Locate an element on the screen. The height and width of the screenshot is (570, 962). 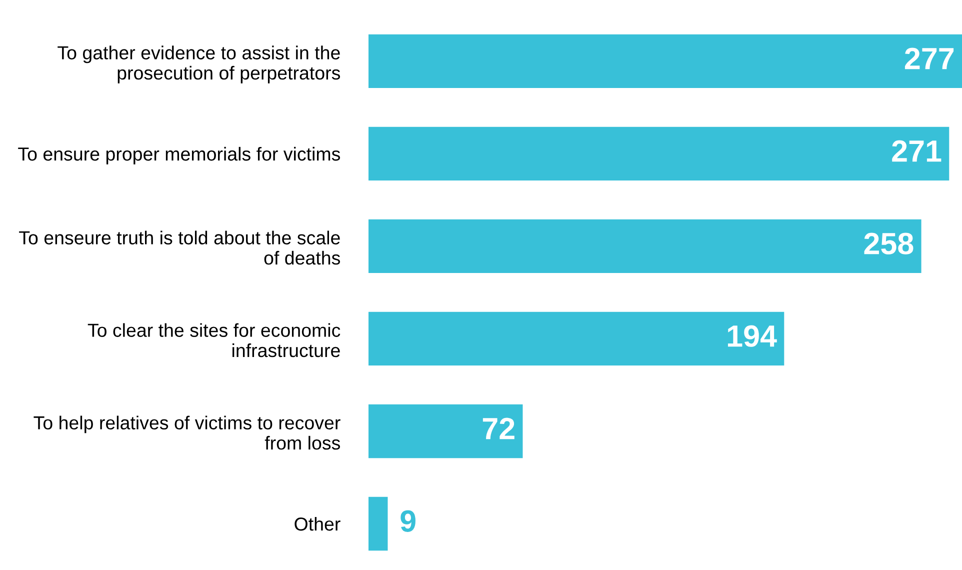
data-label: 271 is located at coordinates (917, 151).